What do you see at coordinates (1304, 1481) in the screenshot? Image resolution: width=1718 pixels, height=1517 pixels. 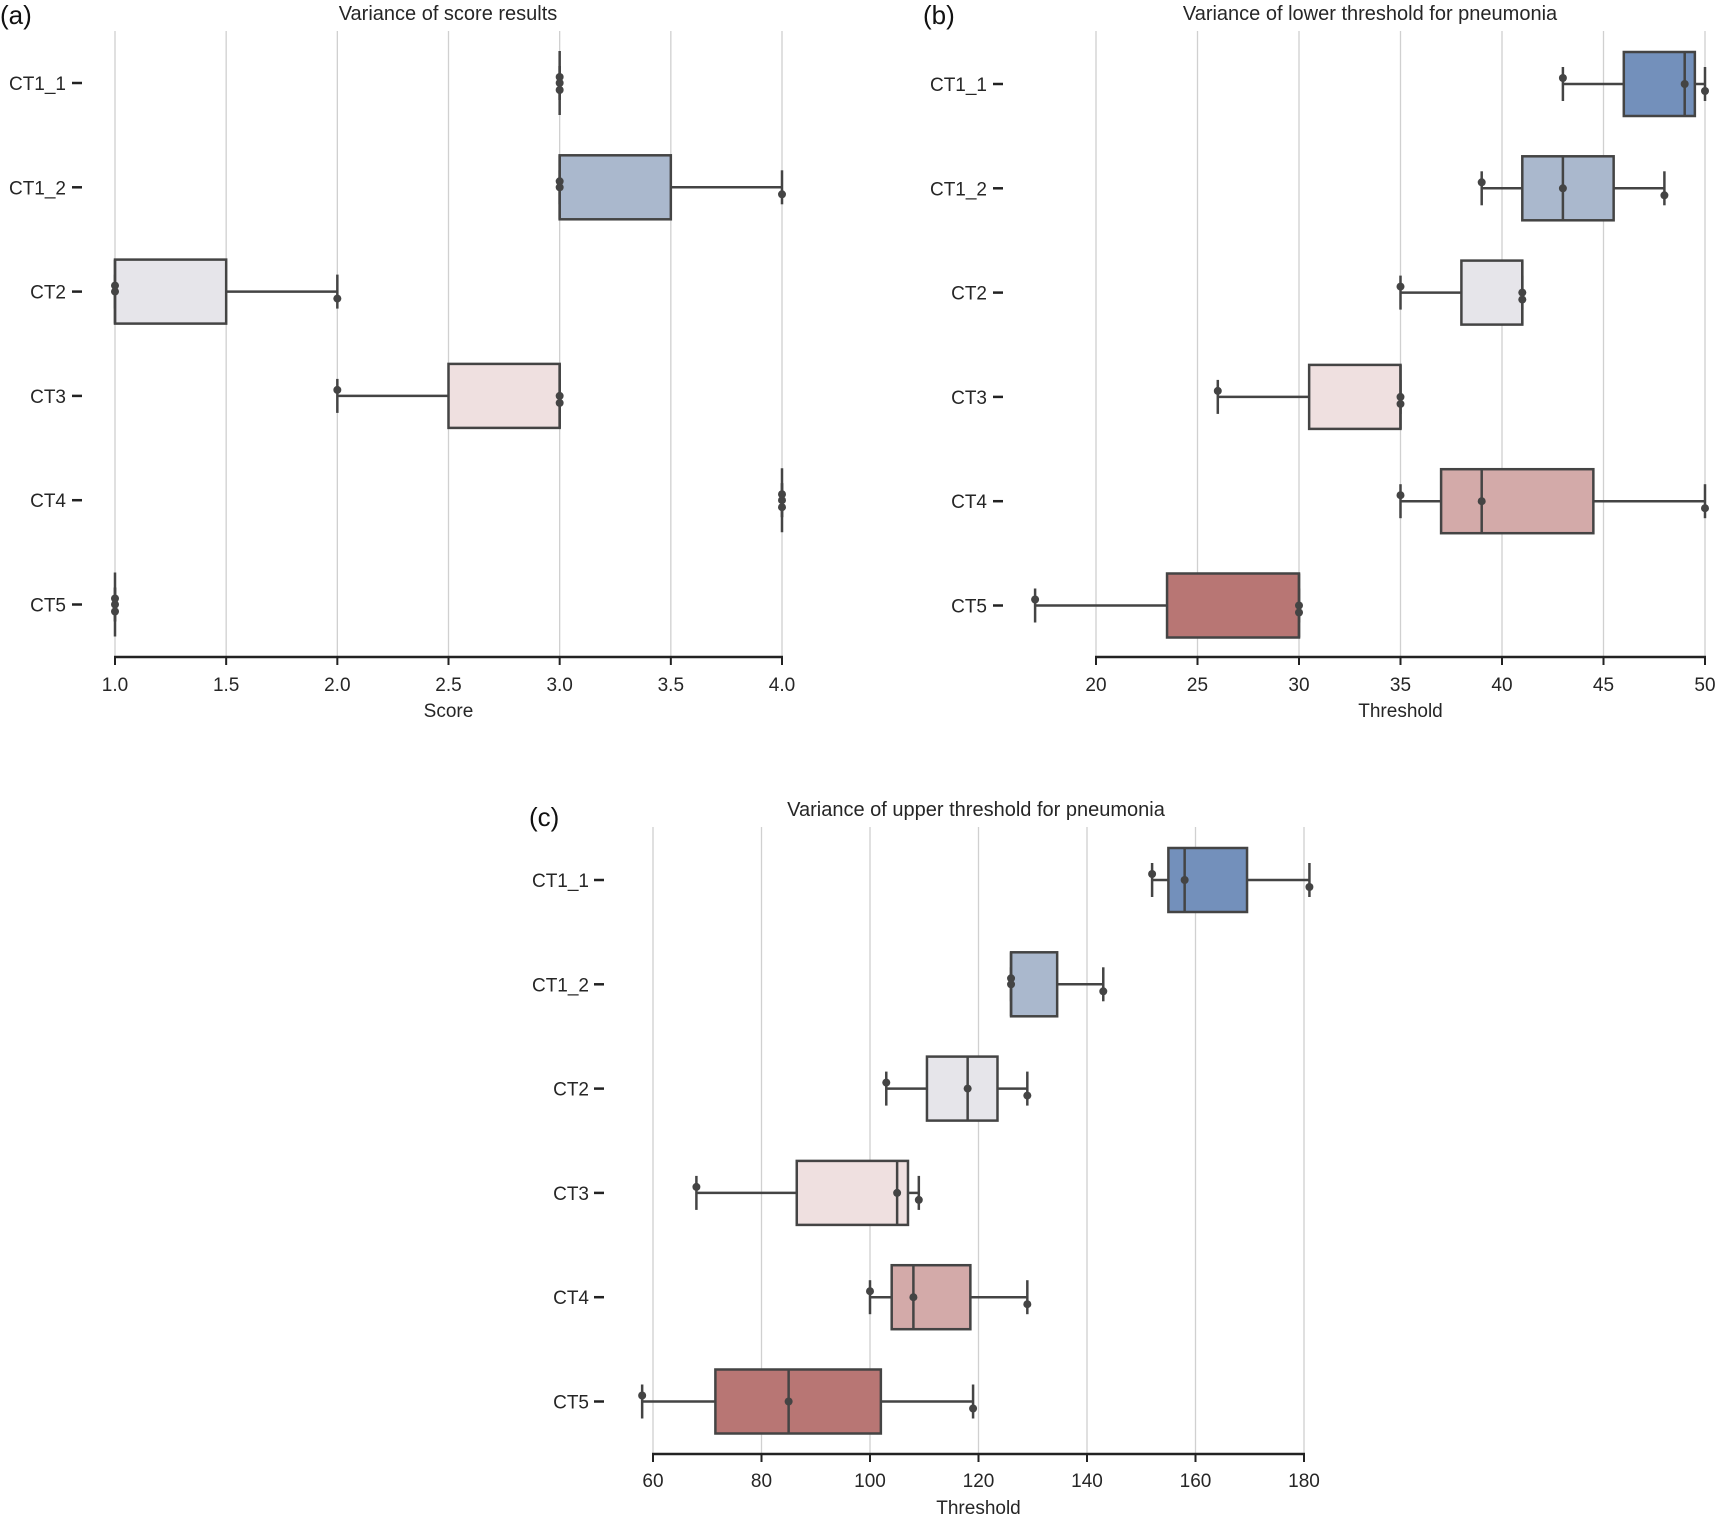 I see `x-tick-label: 180` at bounding box center [1304, 1481].